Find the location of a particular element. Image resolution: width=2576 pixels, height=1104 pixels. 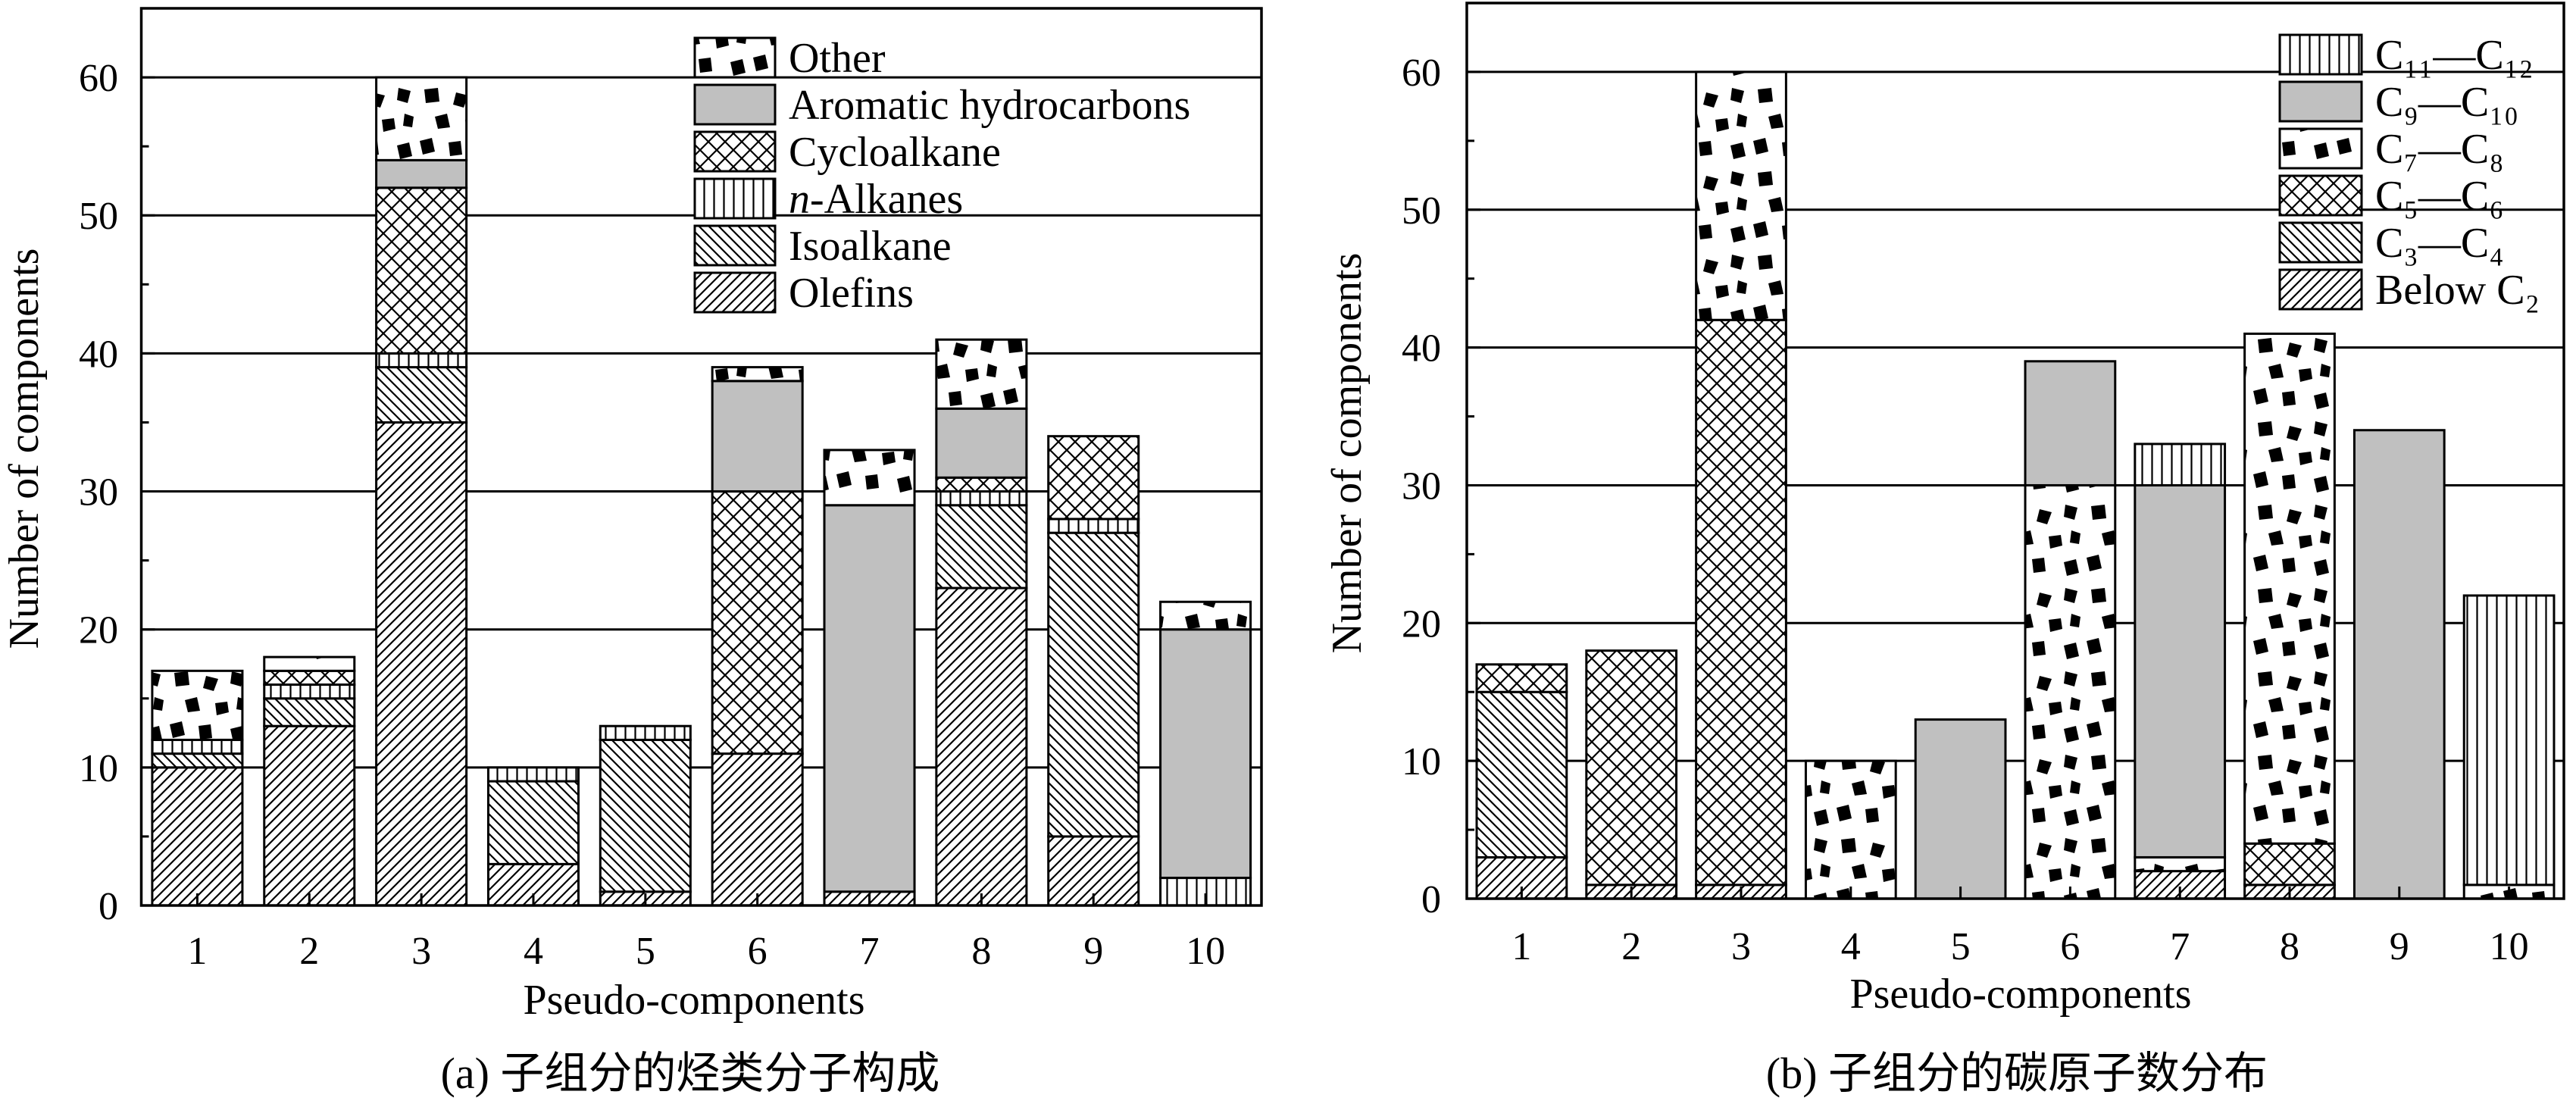

y-tick-label: 20 is located at coordinates (99, 630).